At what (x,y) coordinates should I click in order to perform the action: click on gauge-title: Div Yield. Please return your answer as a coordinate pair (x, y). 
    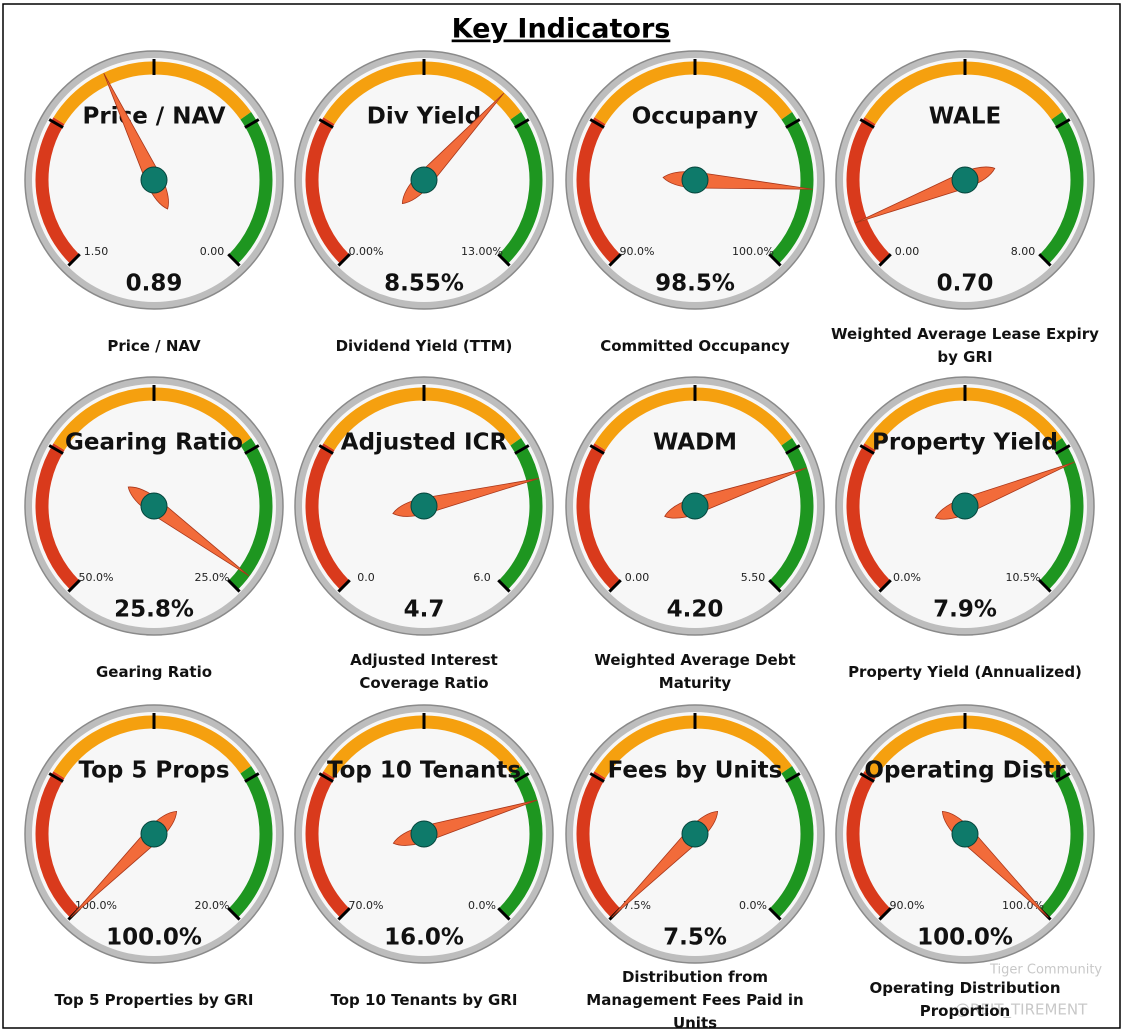
    Looking at the image, I should click on (424, 117).